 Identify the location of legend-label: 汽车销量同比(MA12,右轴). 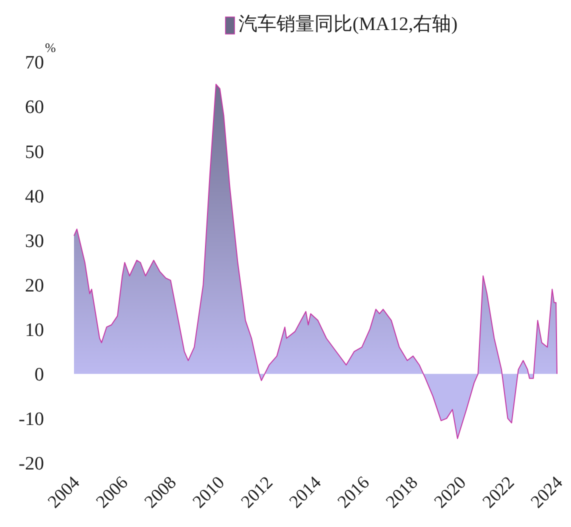
(348, 24).